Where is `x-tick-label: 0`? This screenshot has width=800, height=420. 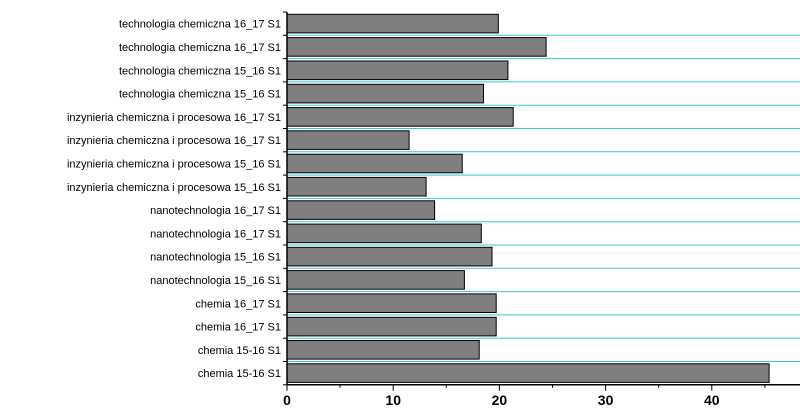 x-tick-label: 0 is located at coordinates (287, 400).